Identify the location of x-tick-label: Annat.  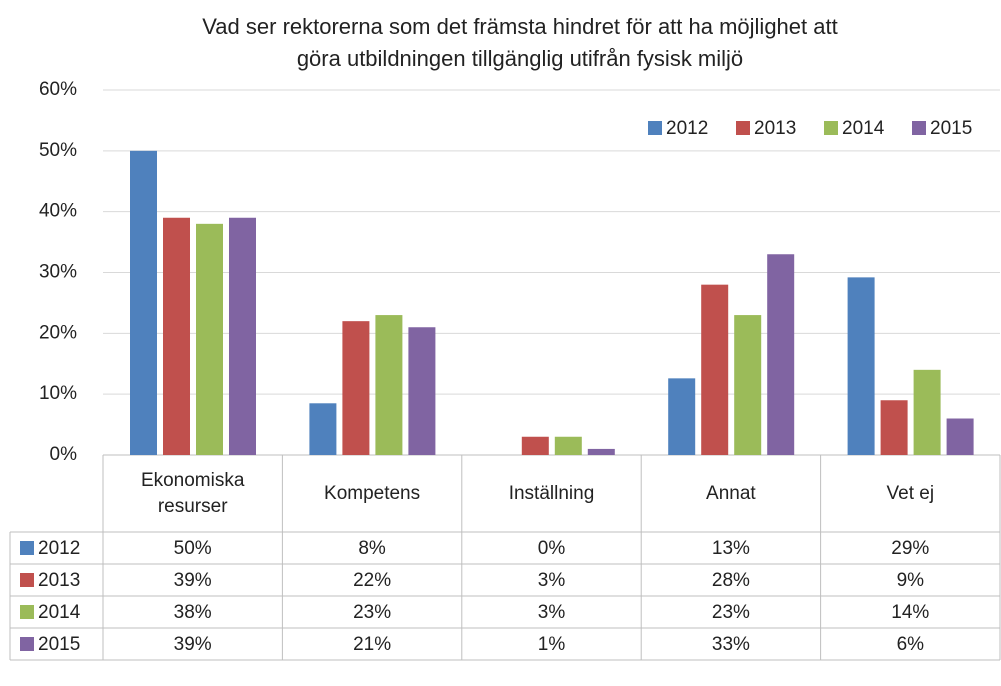
(731, 493).